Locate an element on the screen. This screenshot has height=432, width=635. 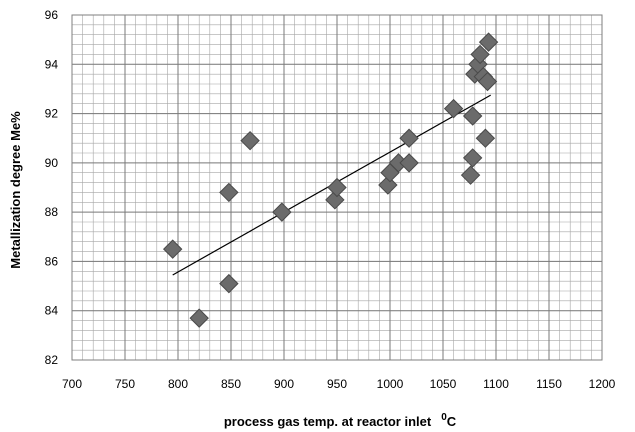
y-axis-tick-labels: 82 84 86 88 90 92 94 96 is located at coordinates (52, 187).